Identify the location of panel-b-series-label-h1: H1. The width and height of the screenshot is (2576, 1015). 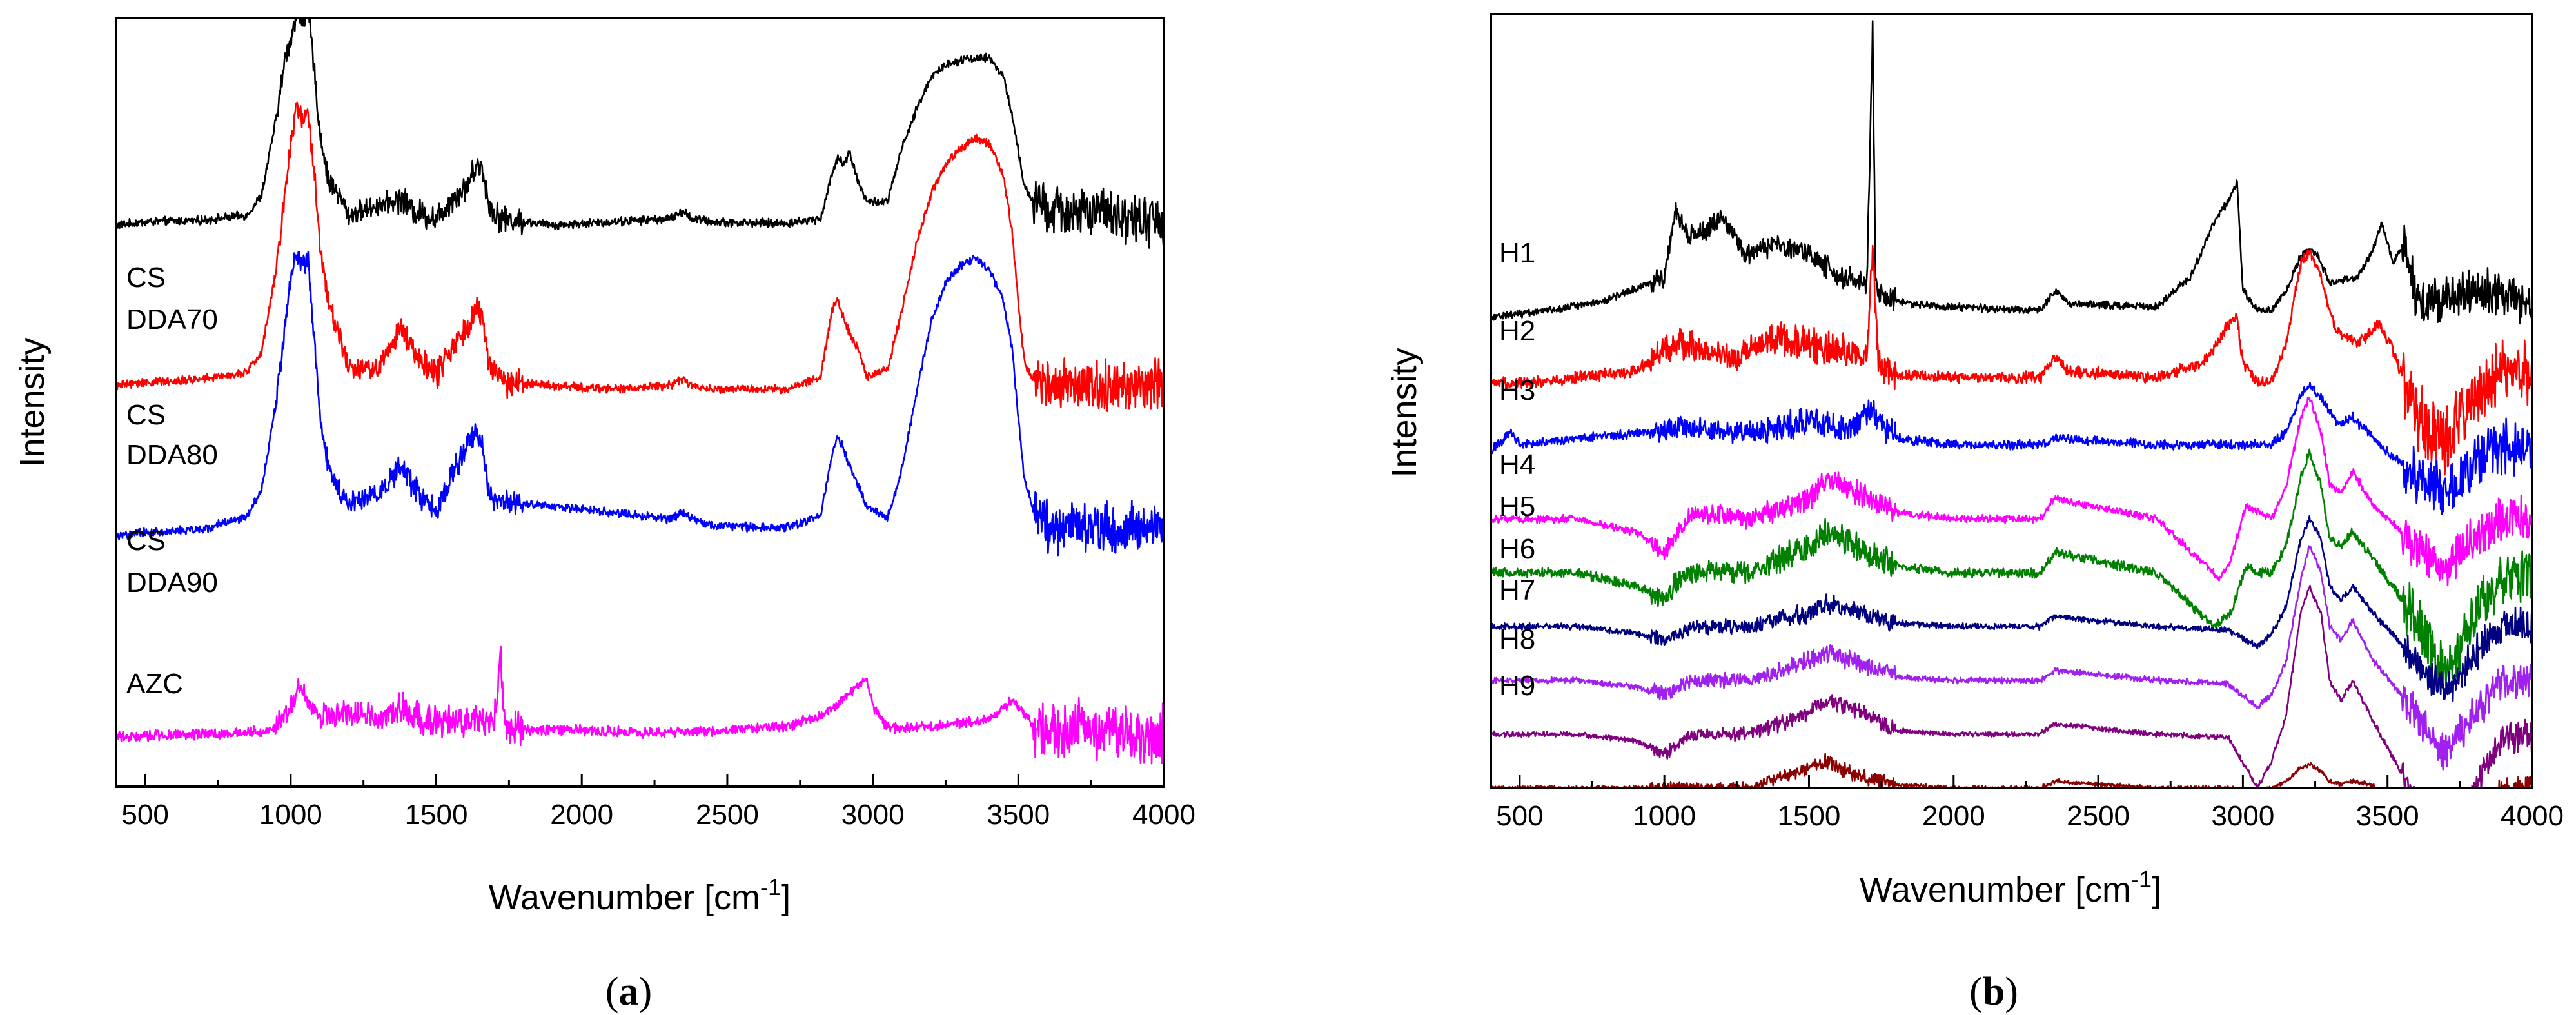
(1517, 253).